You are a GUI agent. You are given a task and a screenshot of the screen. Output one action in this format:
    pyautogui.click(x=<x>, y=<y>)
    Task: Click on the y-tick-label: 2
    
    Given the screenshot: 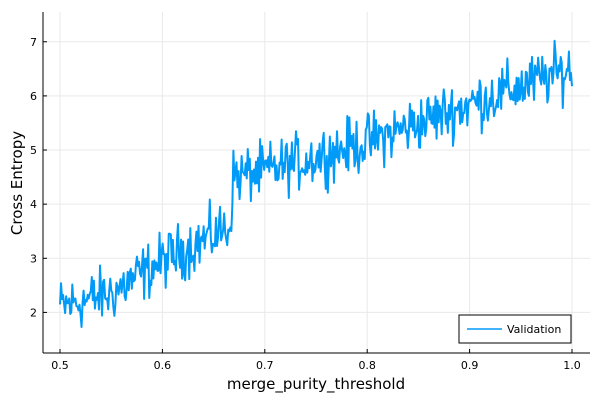 What is the action you would take?
    pyautogui.click(x=33, y=312)
    